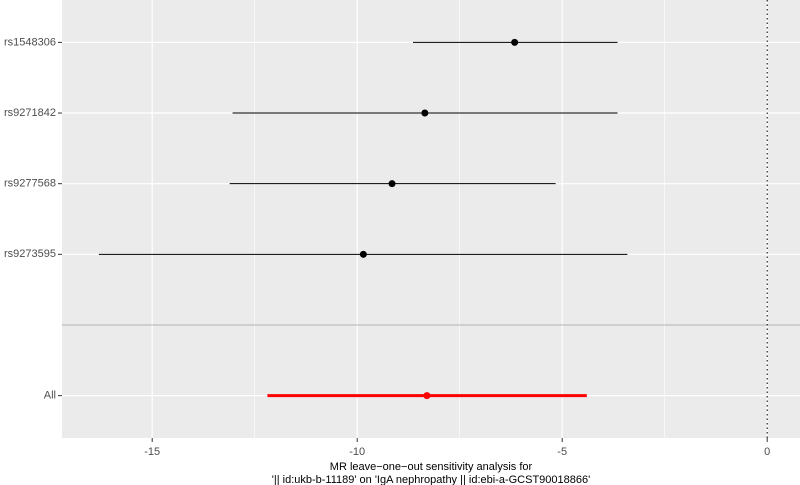 The image size is (800, 485). What do you see at coordinates (30, 184) in the screenshot?
I see `y-tick-label: rs9277568` at bounding box center [30, 184].